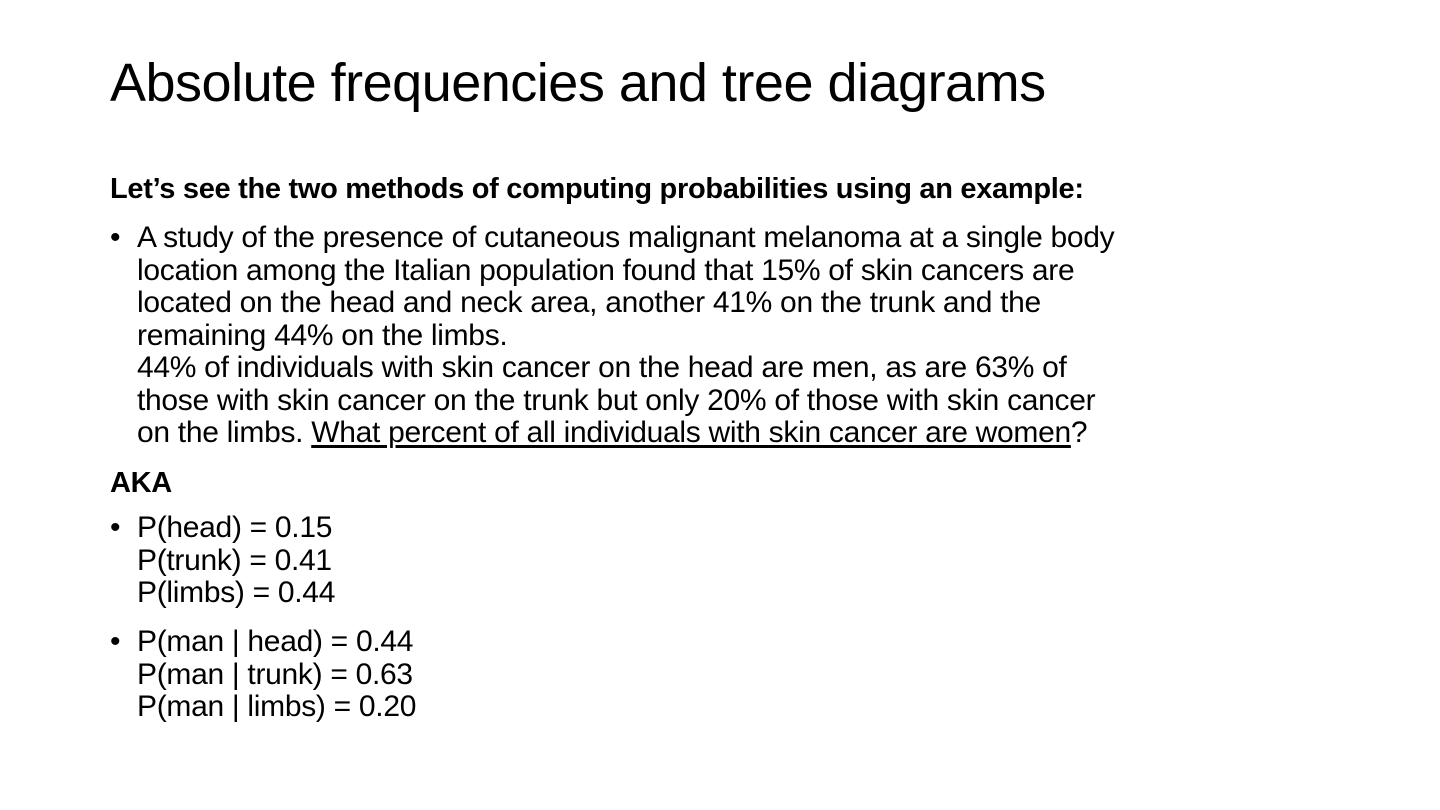  What do you see at coordinates (235, 527) in the screenshot?
I see `prob-head: P(head) = 0.15` at bounding box center [235, 527].